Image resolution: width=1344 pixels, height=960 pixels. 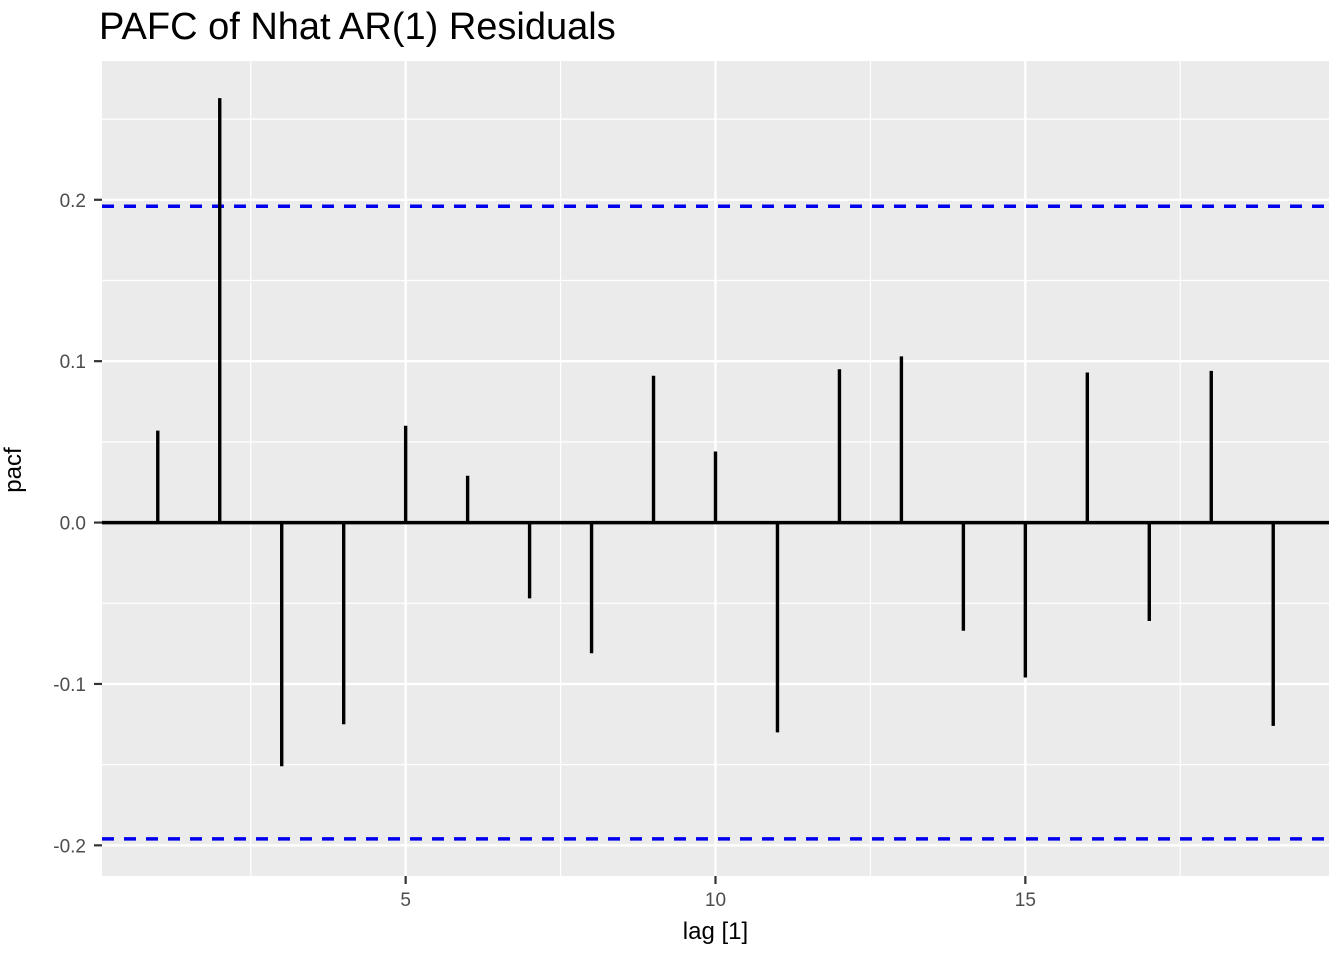 I want to click on y-axis-title: pacf, so click(x=13, y=470).